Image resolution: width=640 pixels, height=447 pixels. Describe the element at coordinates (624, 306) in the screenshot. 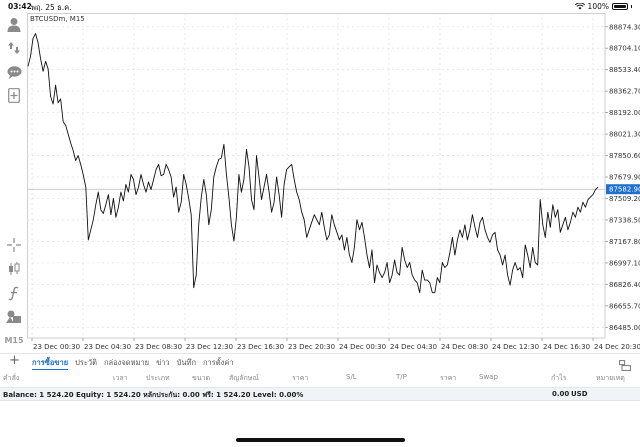

I see `price-label: 86655.70` at that location.